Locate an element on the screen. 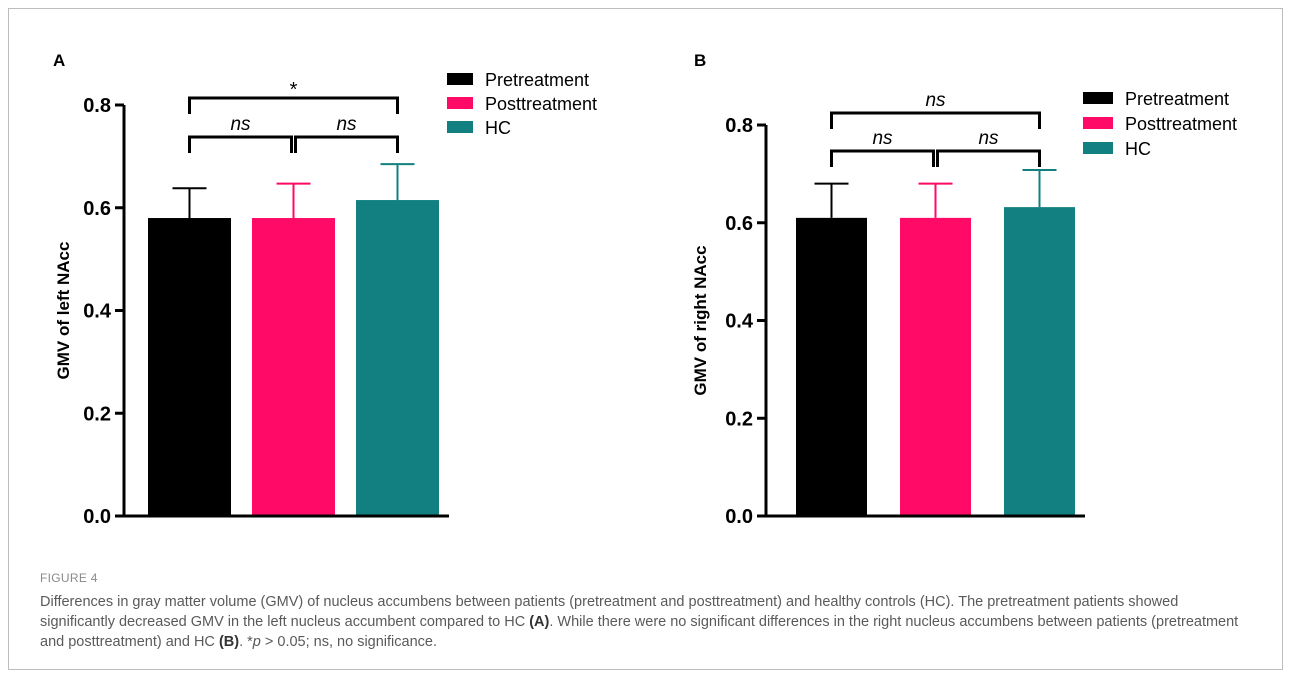 This screenshot has height=680, width=1293. y-axis-label: GMV of right NAcc is located at coordinates (700, 320).